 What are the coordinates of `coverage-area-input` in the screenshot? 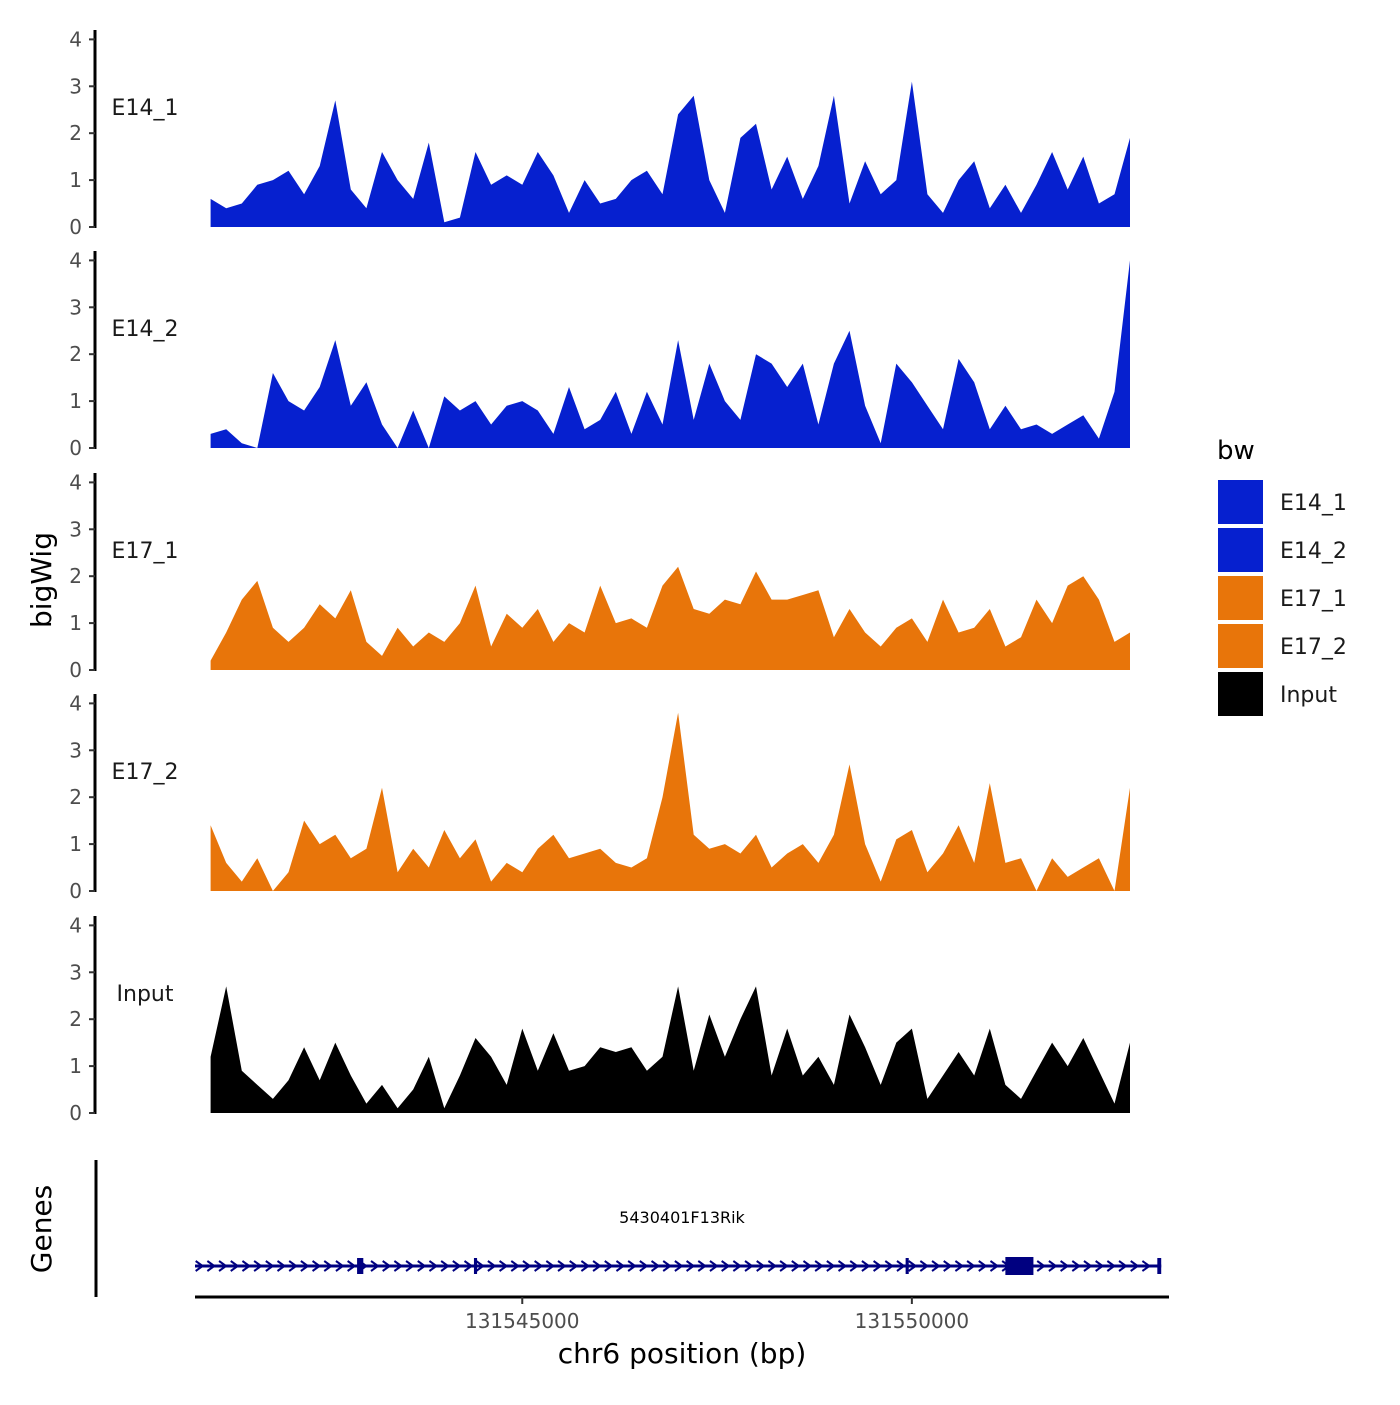 It's located at (670, 1049).